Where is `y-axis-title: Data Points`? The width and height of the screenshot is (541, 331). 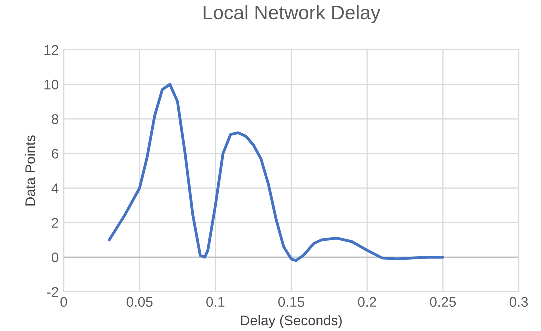 y-axis-title: Data Points is located at coordinates (30, 171).